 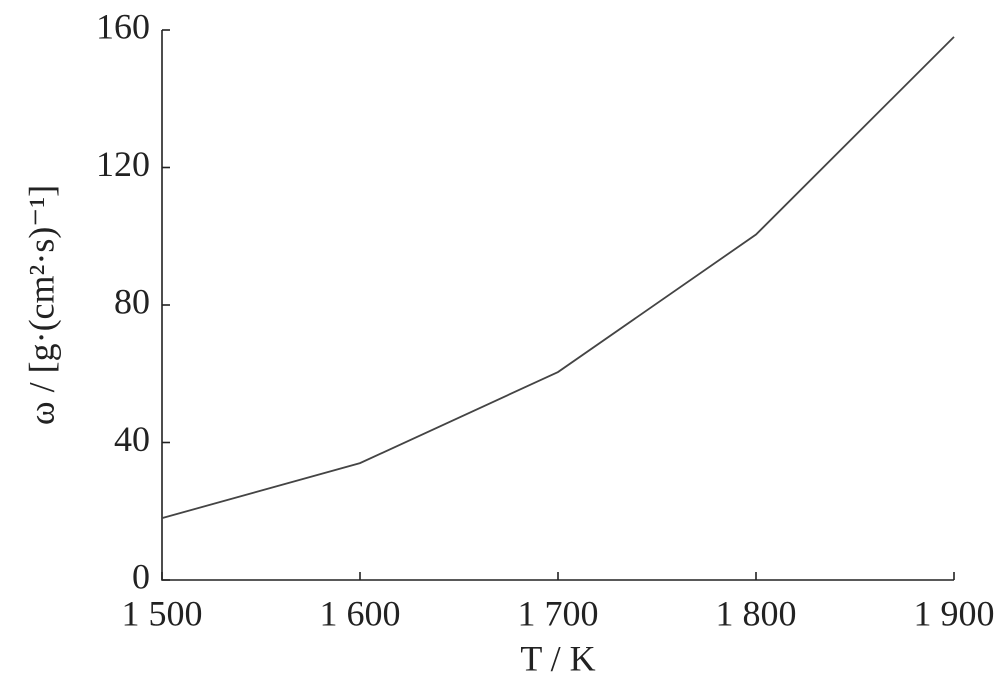 I want to click on x-tick-label: 1 600, so click(x=360, y=613).